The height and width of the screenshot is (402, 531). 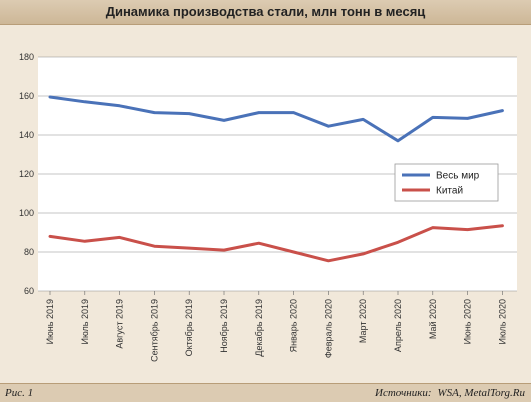 What do you see at coordinates (328, 328) in the screenshot?
I see `x-tick-label: Февраль 2020` at bounding box center [328, 328].